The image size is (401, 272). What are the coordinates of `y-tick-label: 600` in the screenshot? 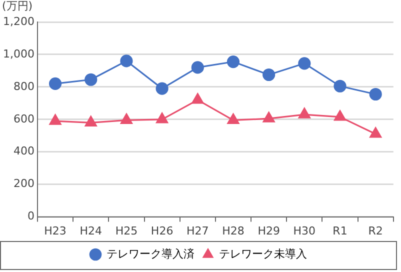 It's located at (23, 119).